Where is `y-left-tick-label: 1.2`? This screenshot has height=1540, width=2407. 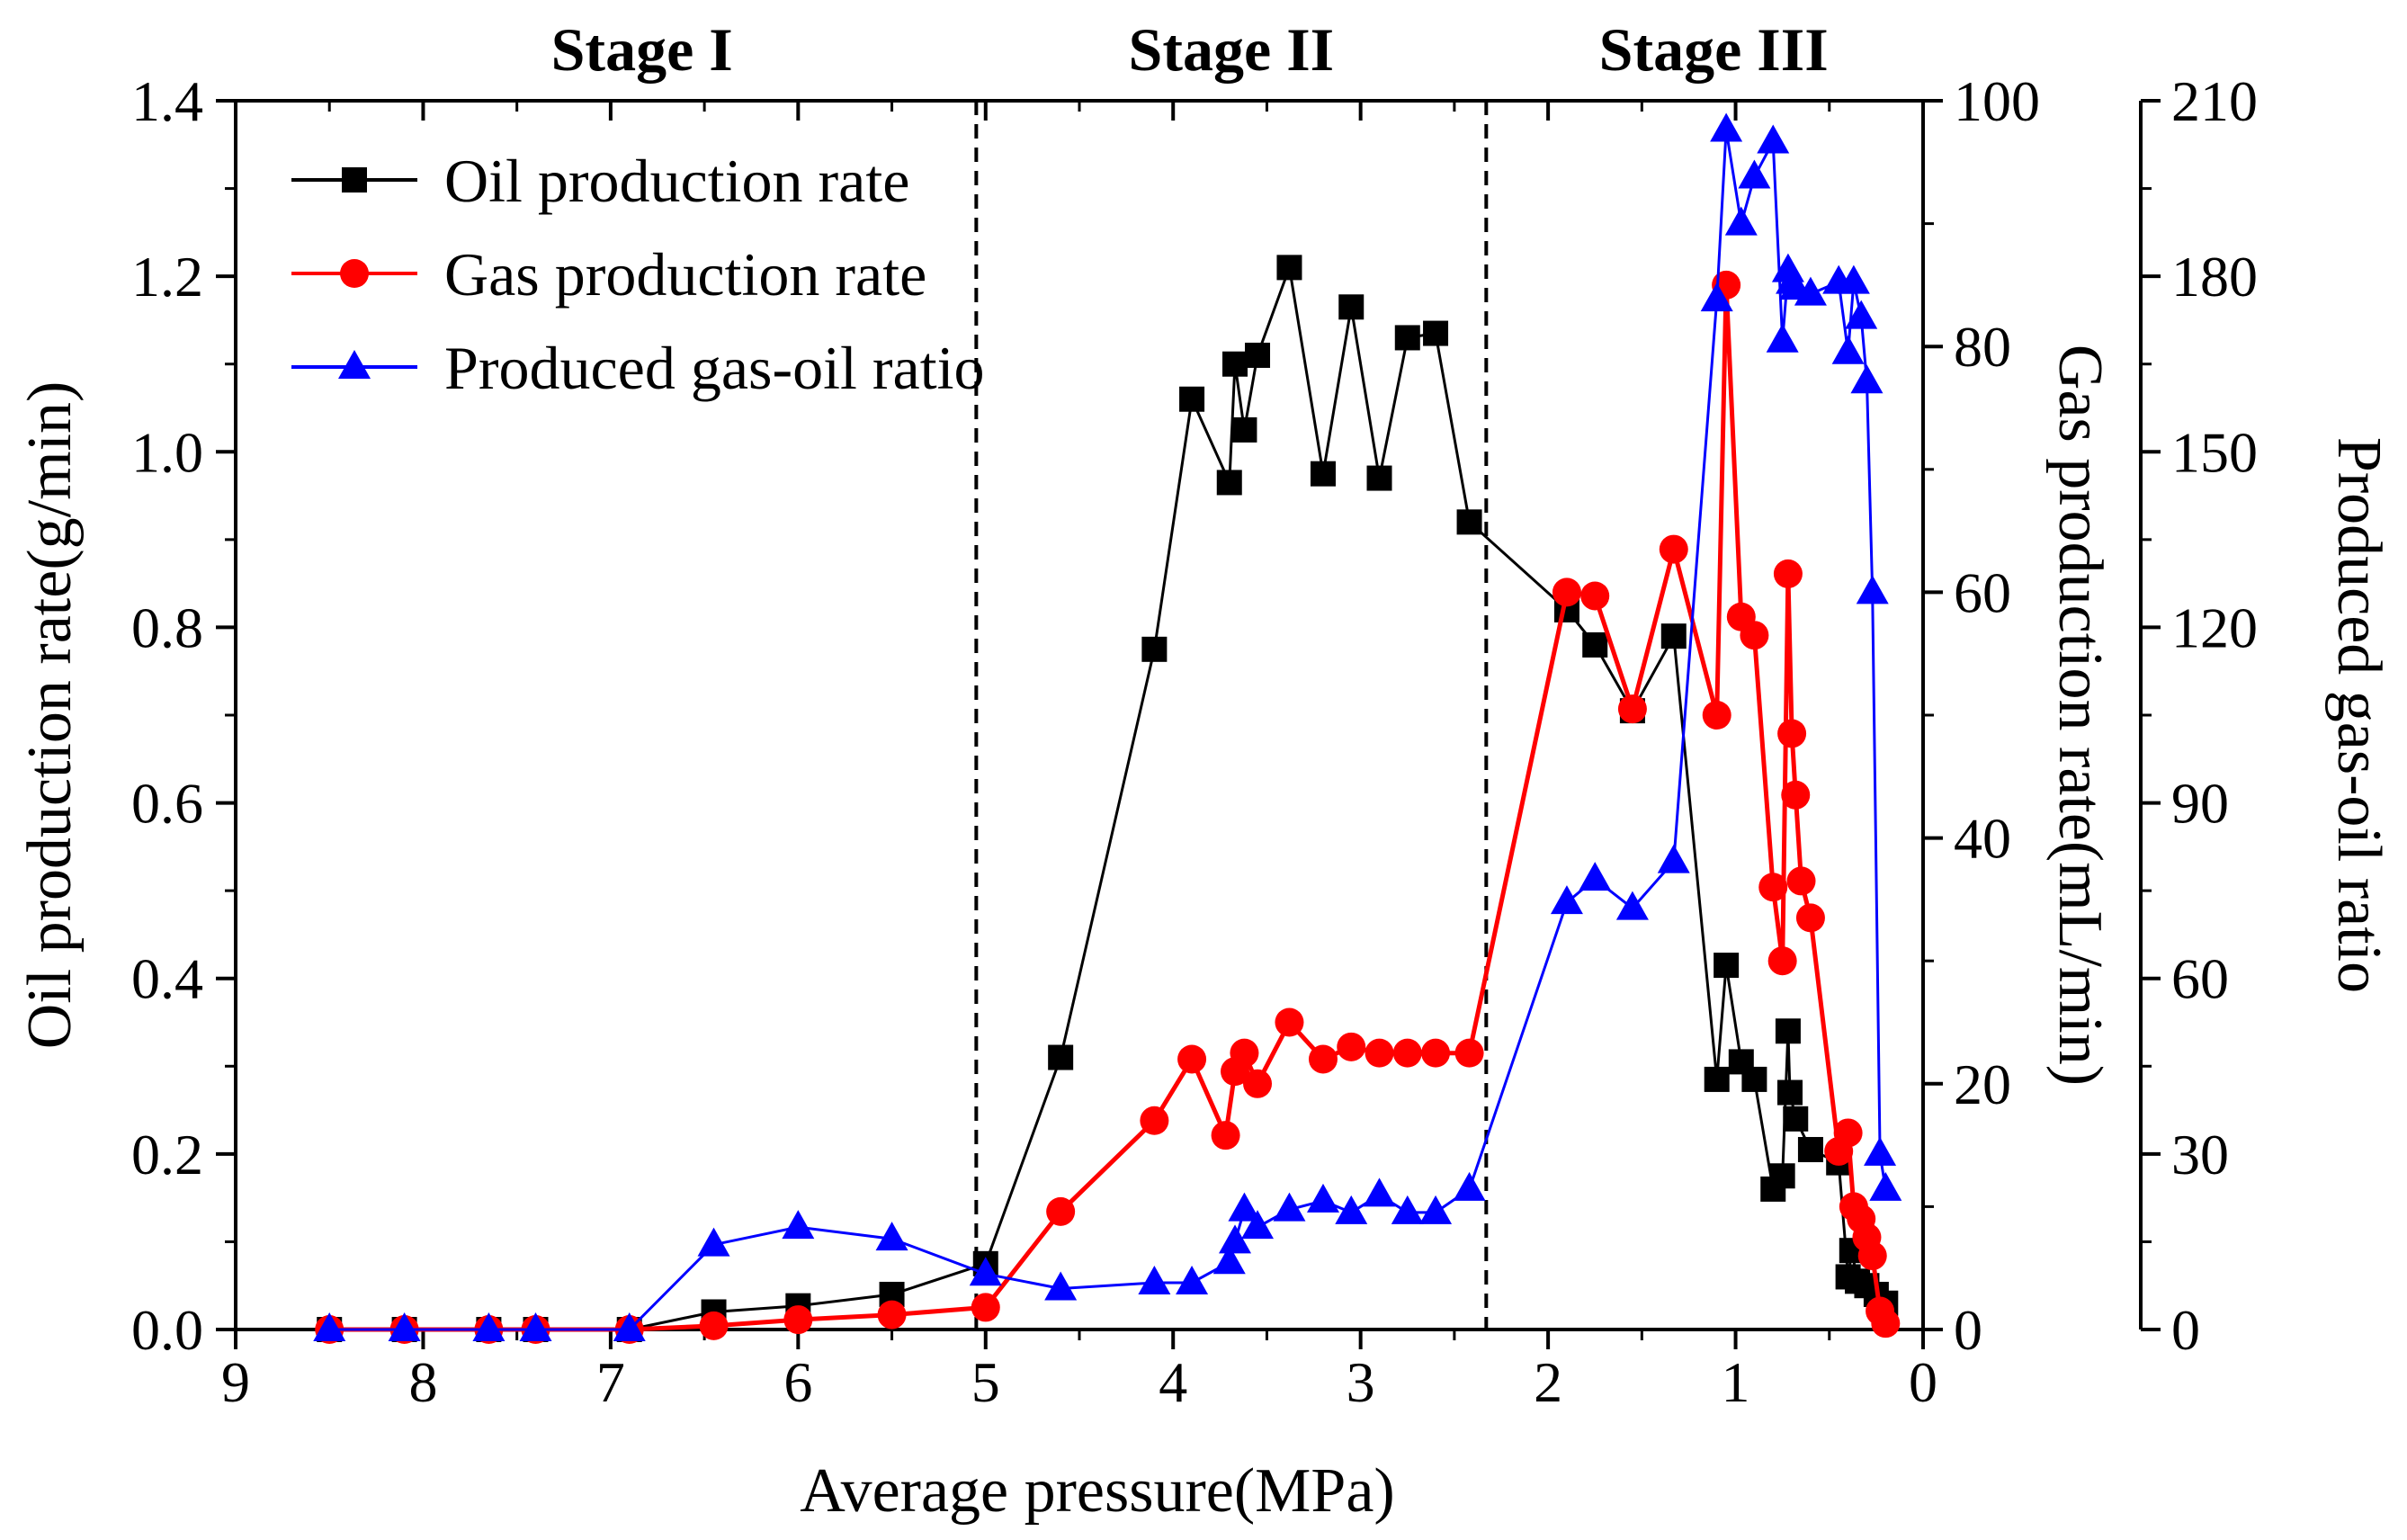 y-left-tick-label: 1.2 is located at coordinates (167, 277).